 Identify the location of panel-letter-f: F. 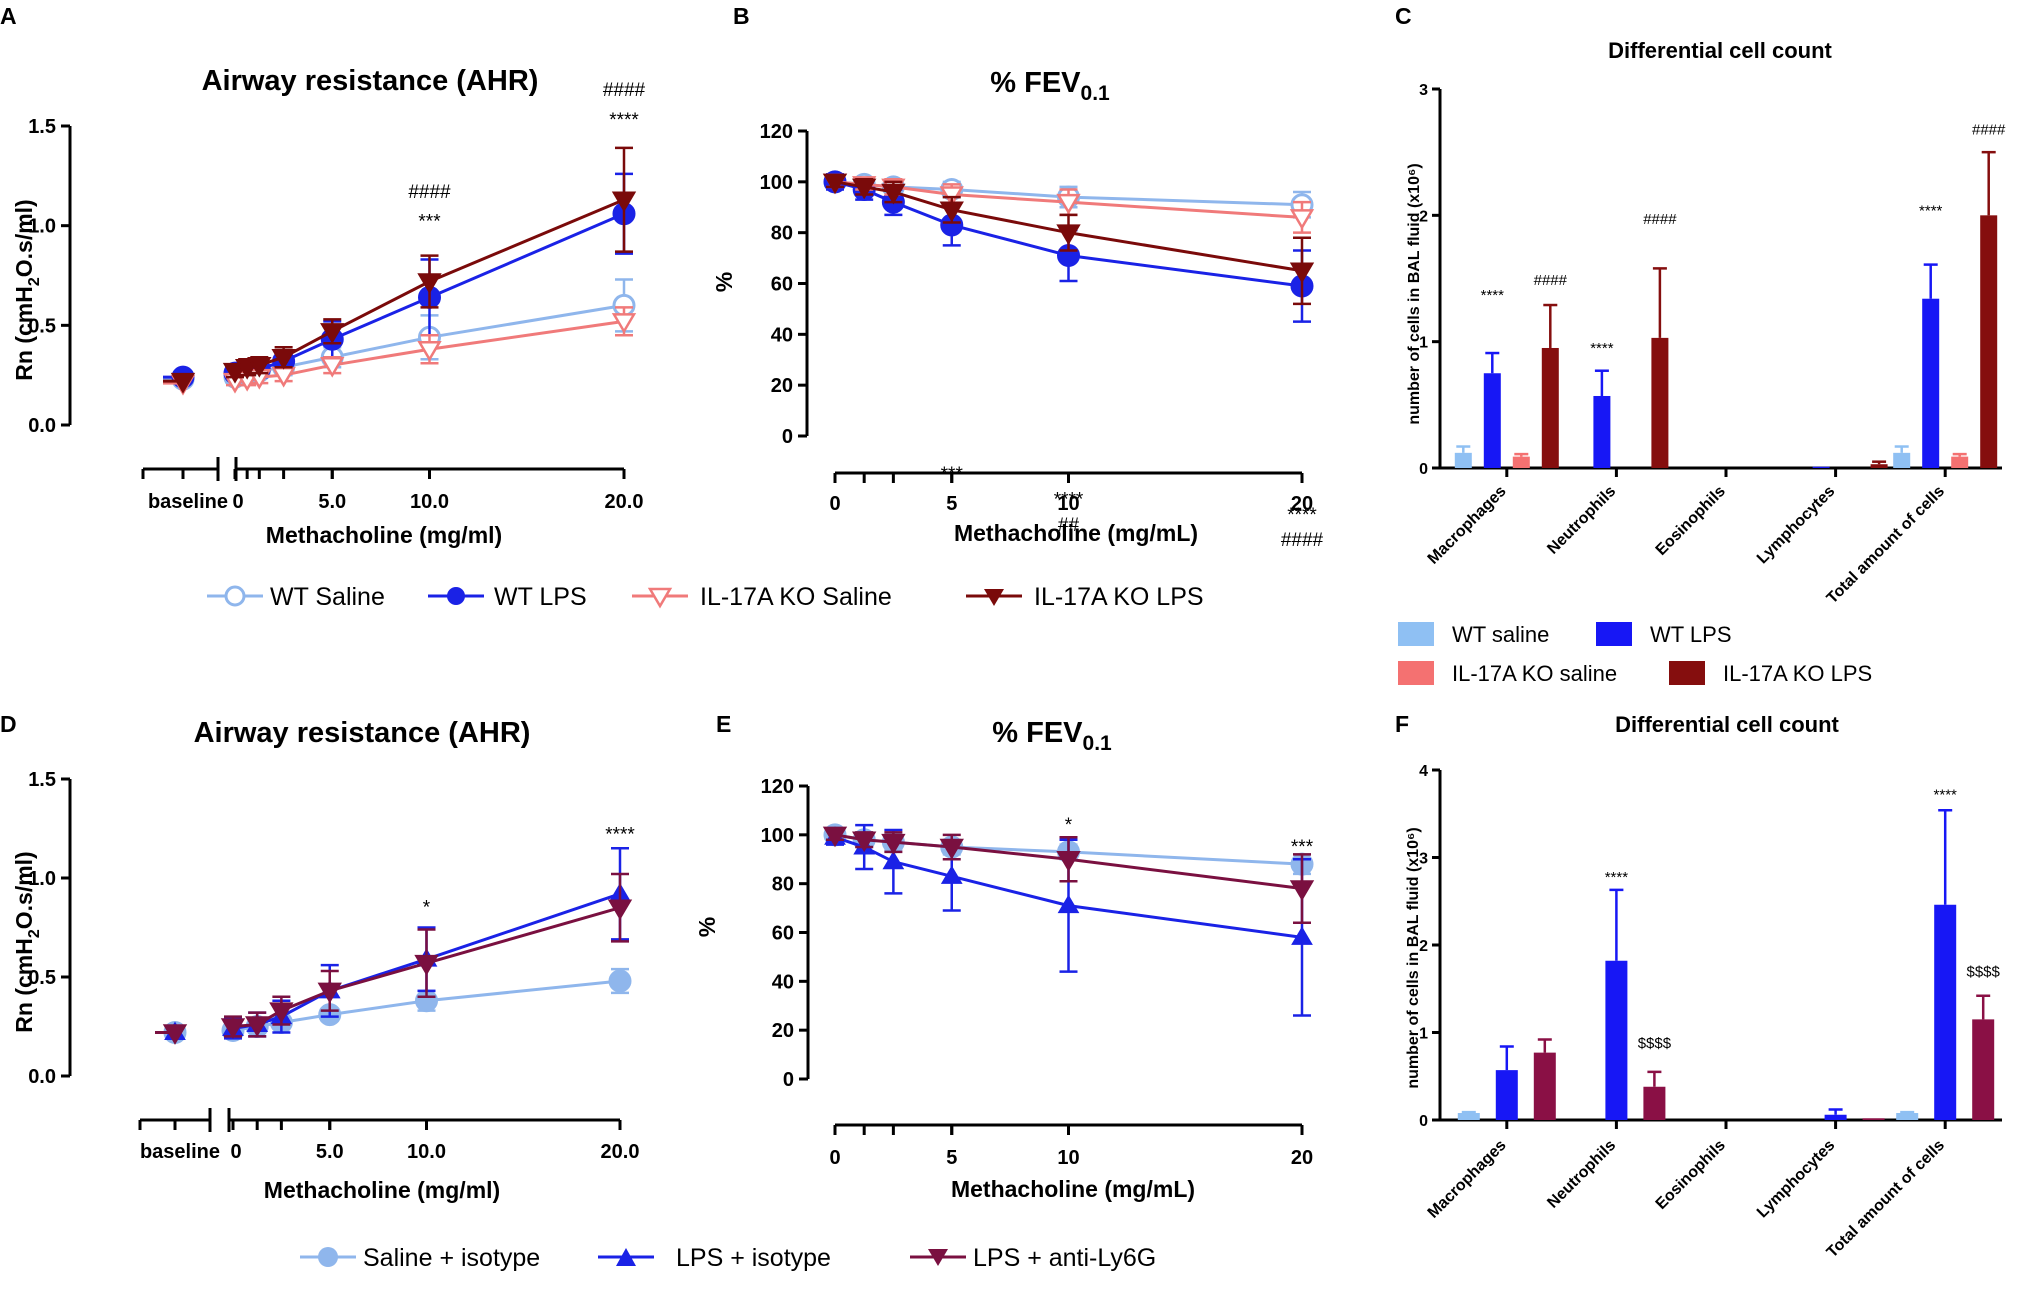
(1402, 724).